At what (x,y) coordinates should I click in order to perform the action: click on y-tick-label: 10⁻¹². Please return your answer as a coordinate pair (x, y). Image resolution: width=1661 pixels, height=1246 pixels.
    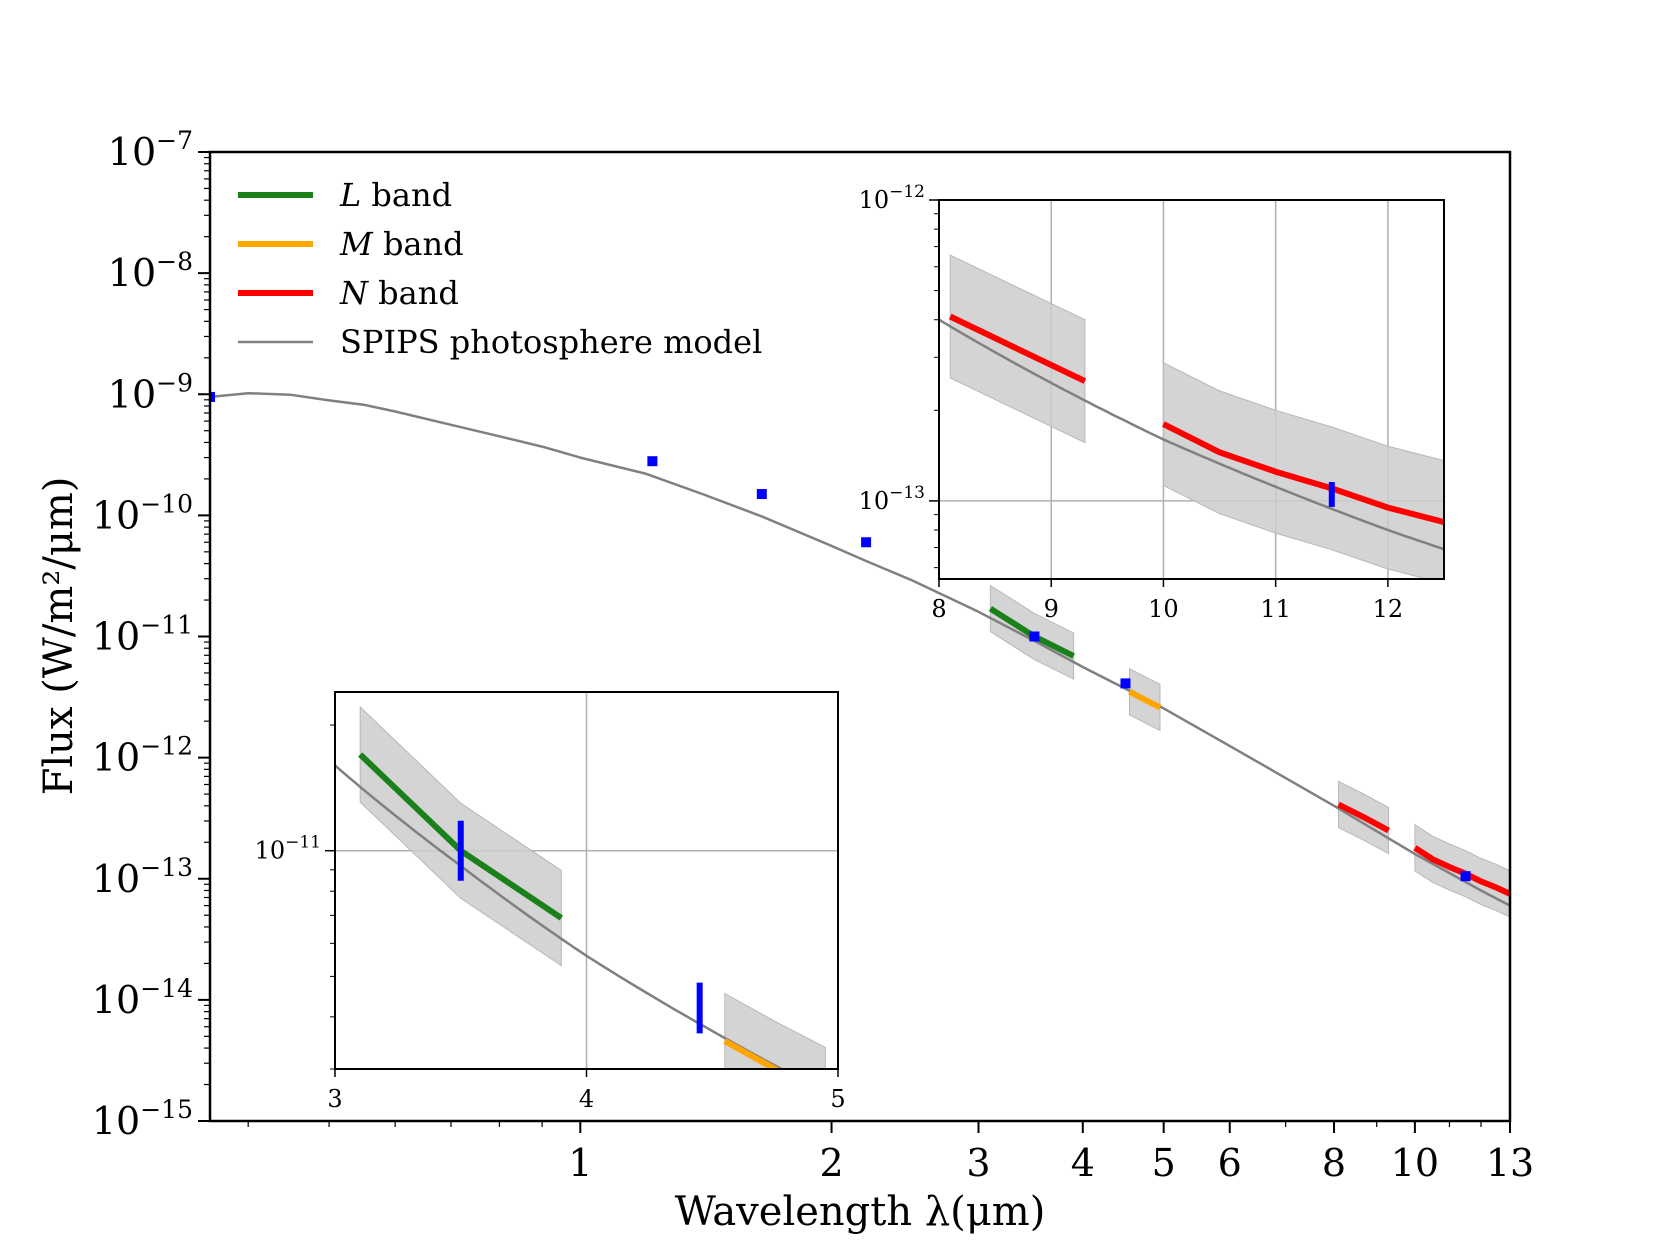
    Looking at the image, I should click on (142, 756).